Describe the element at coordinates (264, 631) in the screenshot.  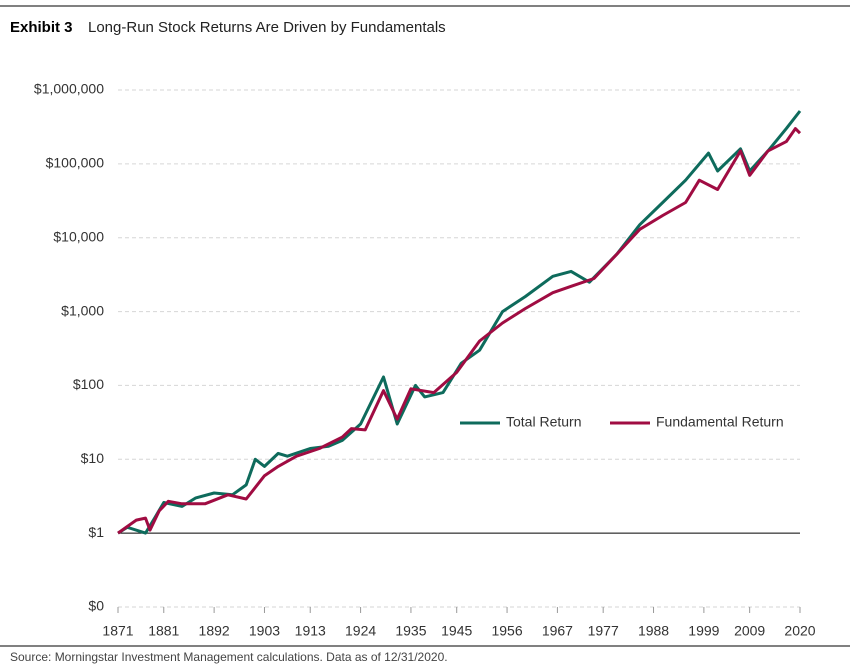
I see `x-tick-label: 1903` at that location.